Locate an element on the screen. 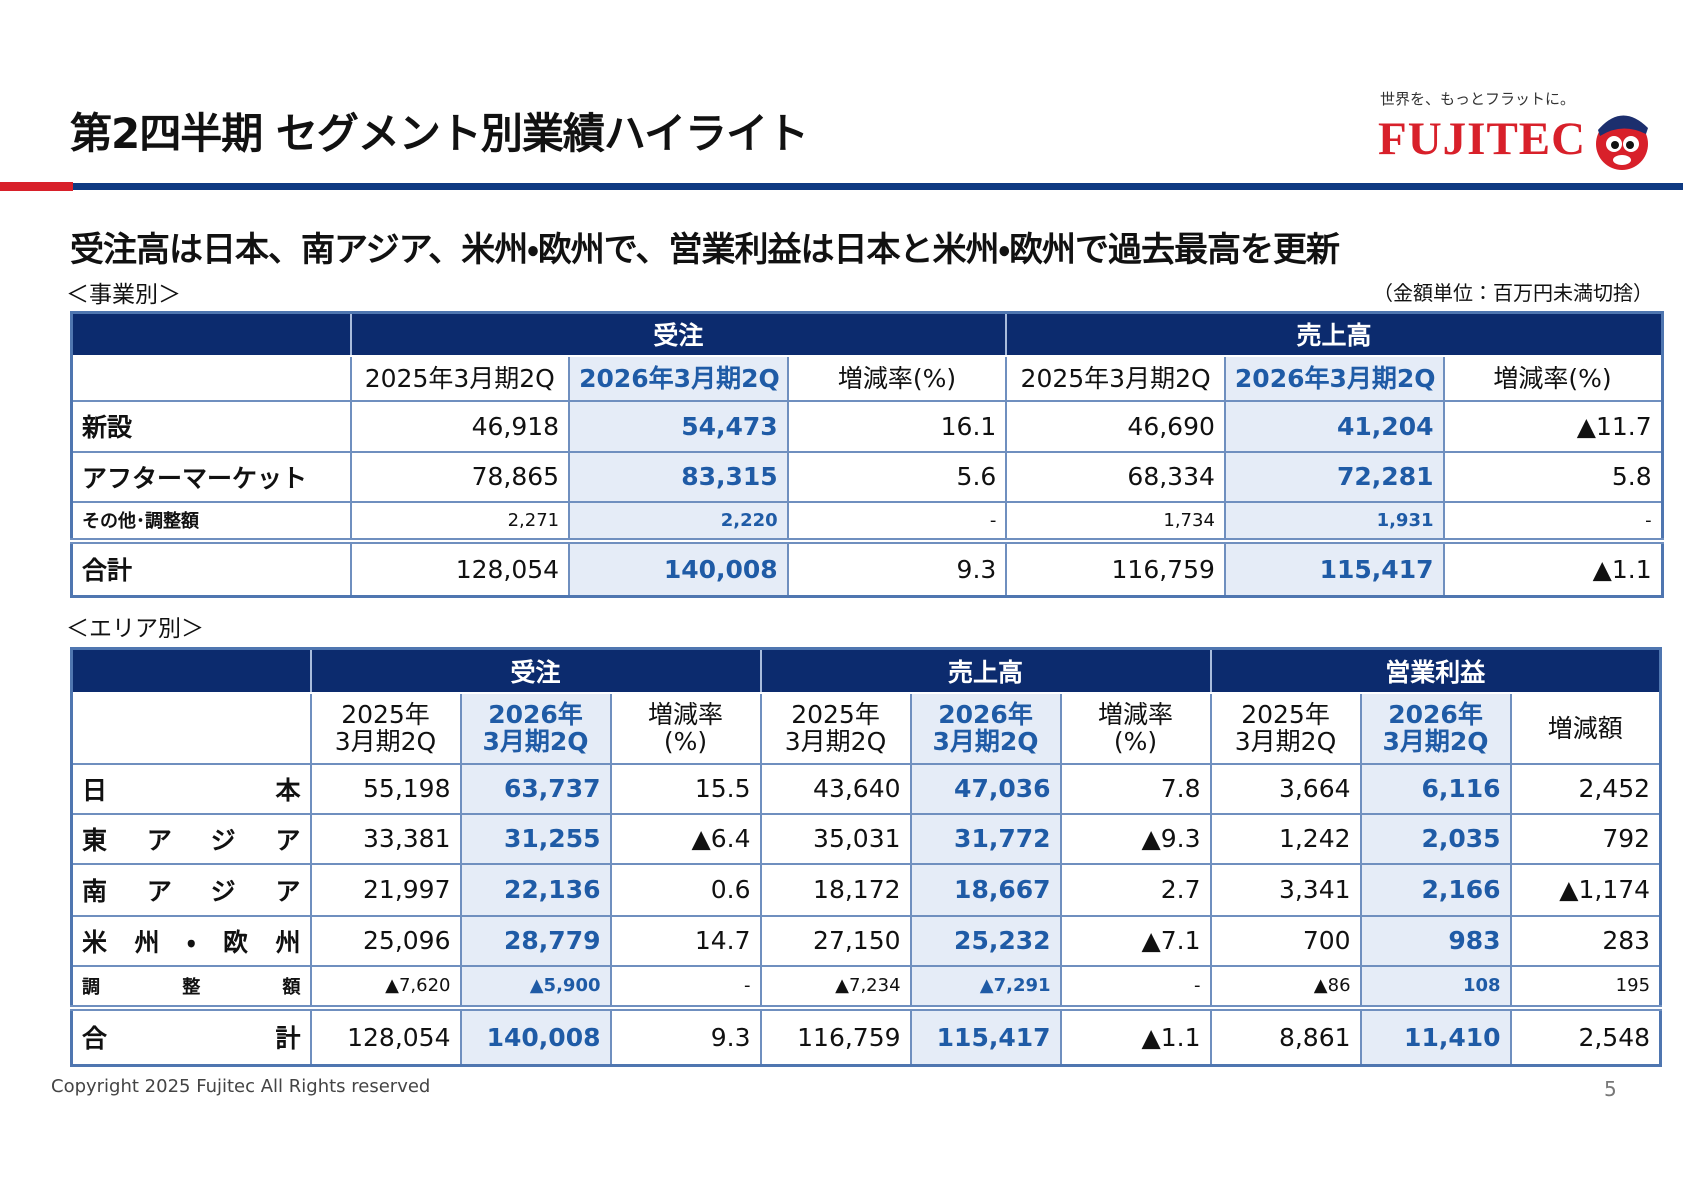 The image size is (1683, 1190). cell: 14.7 is located at coordinates (685, 940).